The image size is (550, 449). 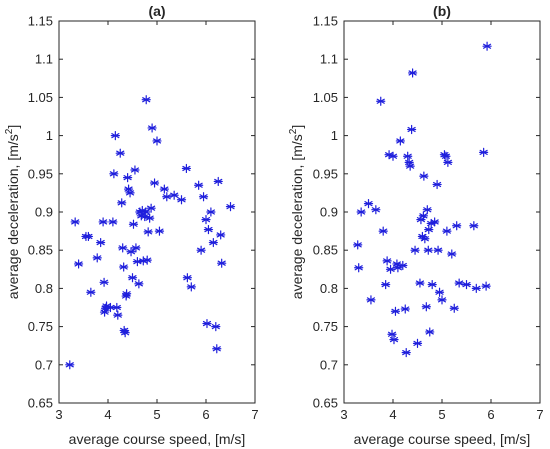 What do you see at coordinates (325, 173) in the screenshot?
I see `panel-b-ytick-label: 0.95` at bounding box center [325, 173].